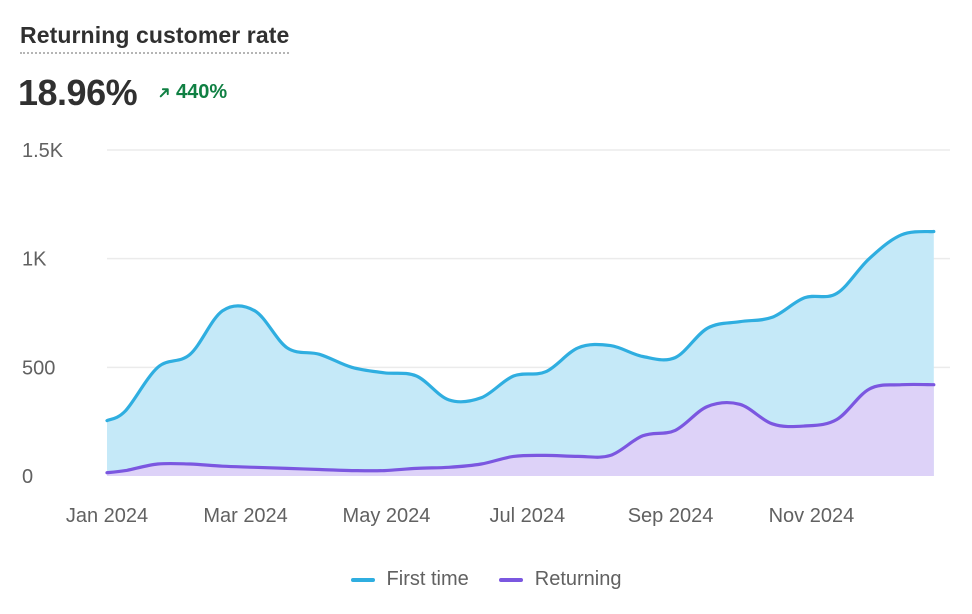  I want to click on arrow-up-right-icon, so click(164, 93).